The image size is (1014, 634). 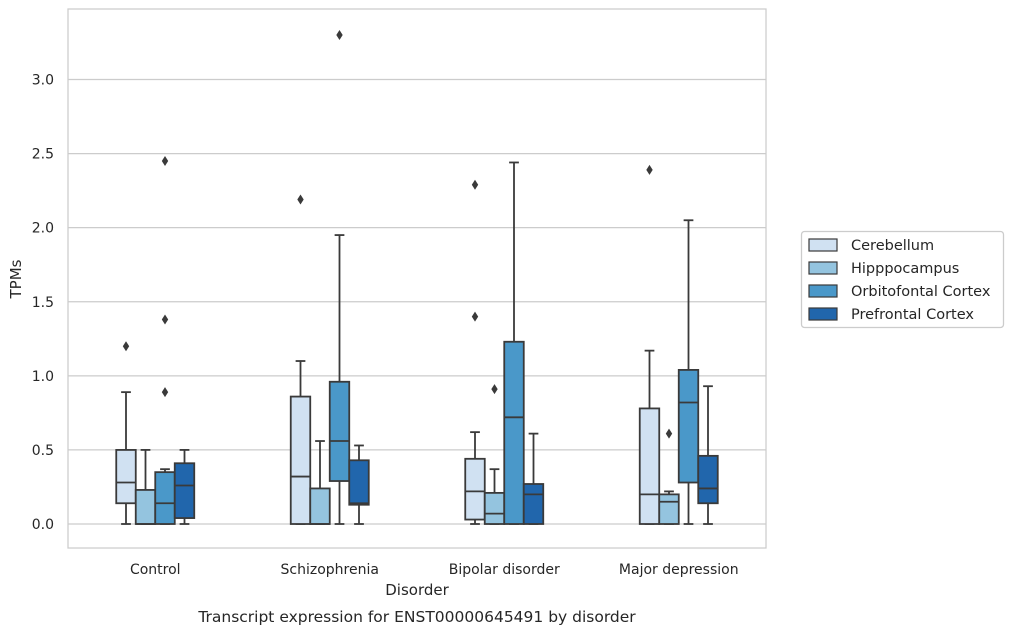 What do you see at coordinates (446, 455) in the screenshot?
I see `series-prefrontal-cortex` at bounding box center [446, 455].